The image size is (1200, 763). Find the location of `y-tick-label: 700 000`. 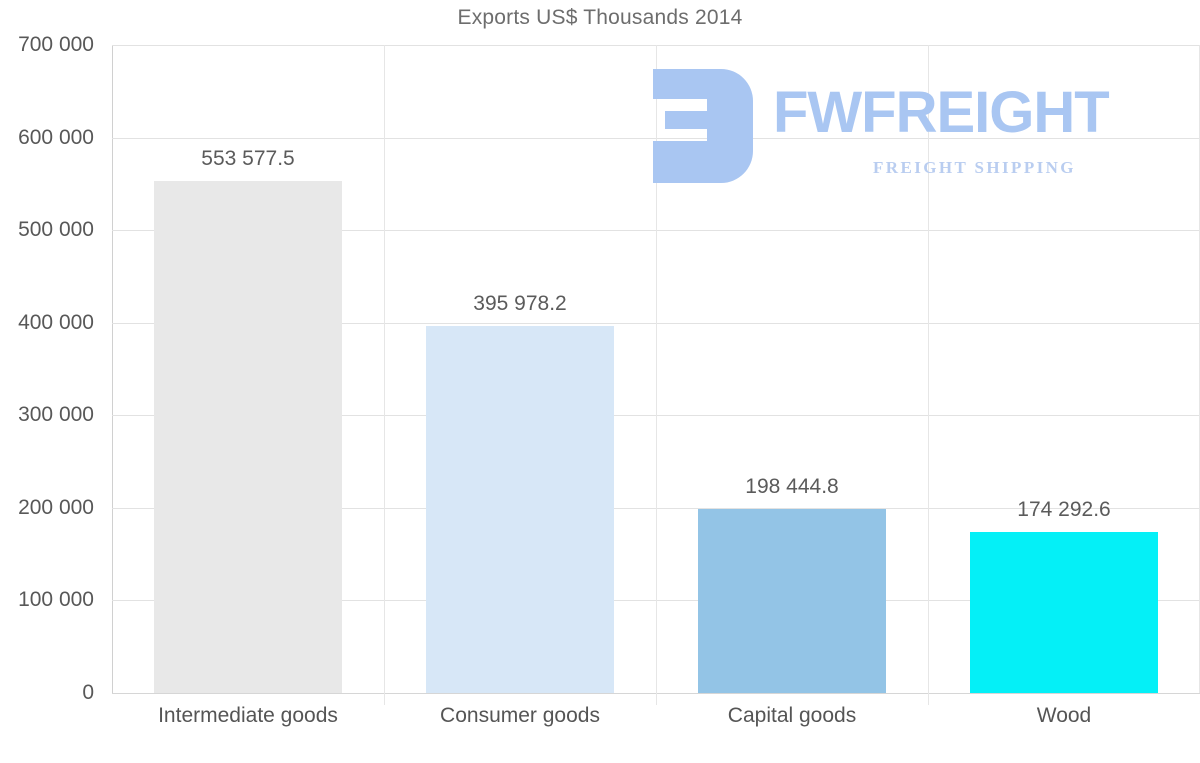

y-tick-label: 700 000 is located at coordinates (56, 44).